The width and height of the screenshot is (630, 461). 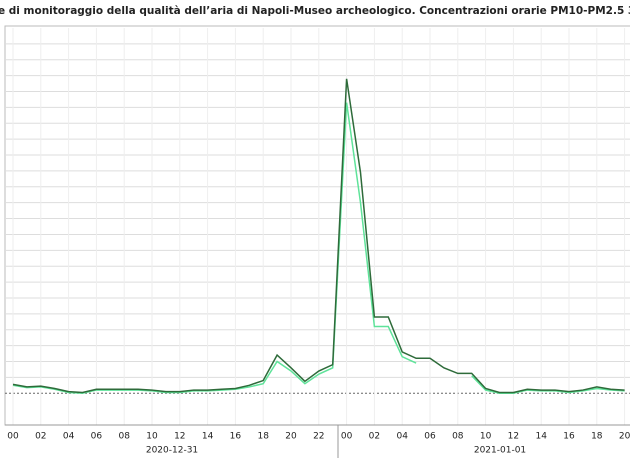 I want to click on x-tick-label: 22, so click(x=318, y=437).